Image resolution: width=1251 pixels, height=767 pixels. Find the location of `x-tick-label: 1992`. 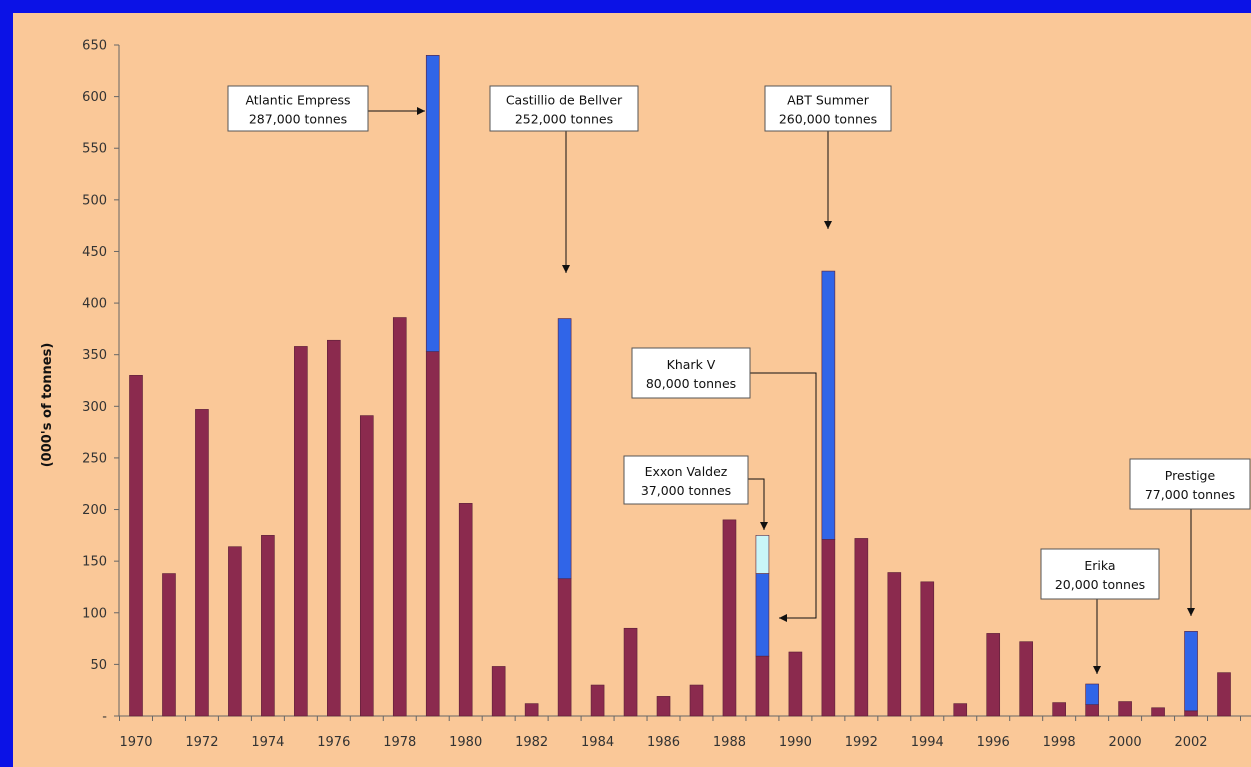

x-tick-label: 1992 is located at coordinates (861, 742).